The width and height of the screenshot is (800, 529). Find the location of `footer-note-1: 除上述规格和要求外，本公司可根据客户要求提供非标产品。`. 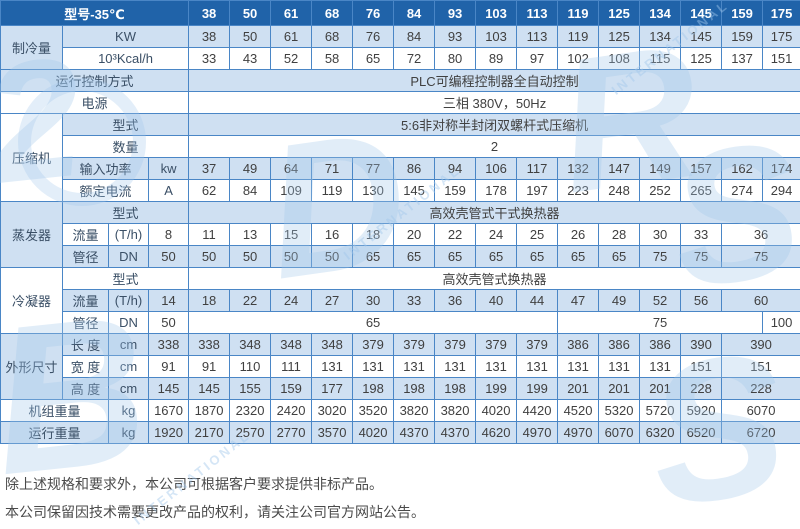

footer-note-1: 除上述规格和要求外，本公司可根据客户要求提供非标产品。 is located at coordinates (194, 484).